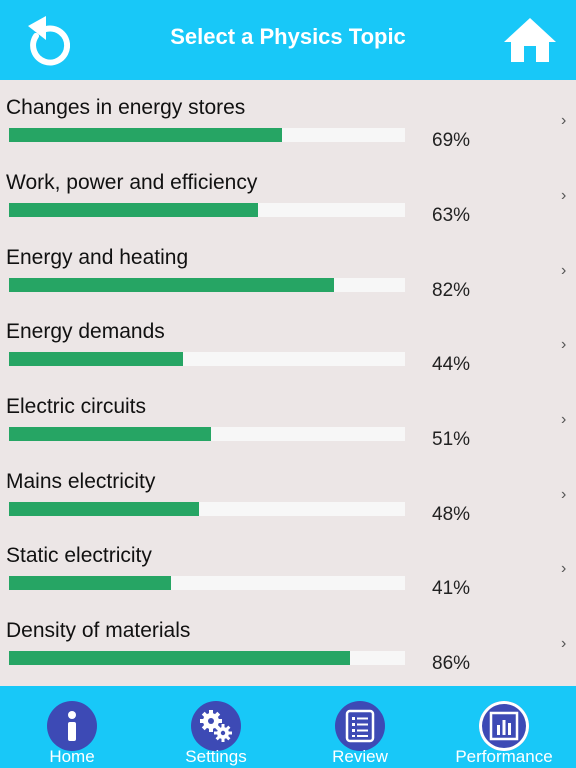  Describe the element at coordinates (79, 555) in the screenshot. I see `topic-label: Static electricity` at that location.